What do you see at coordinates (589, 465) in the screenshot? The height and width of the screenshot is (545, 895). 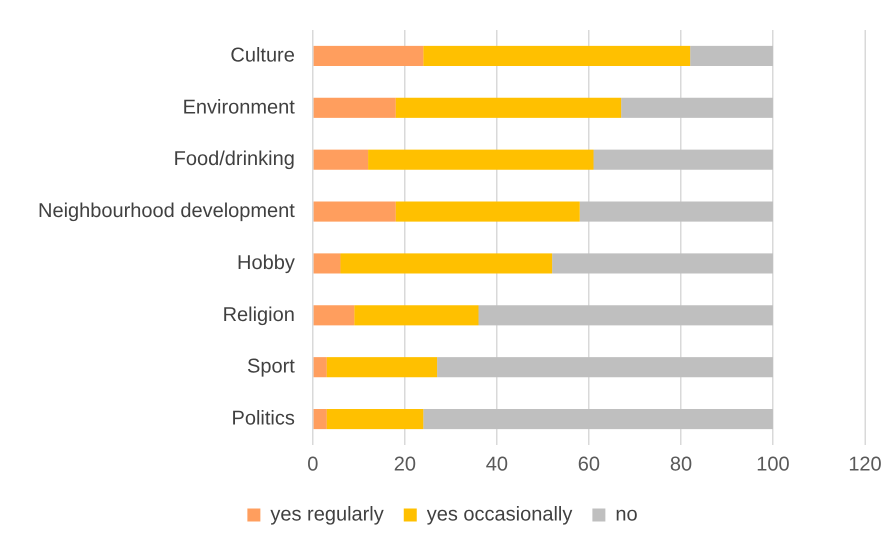 I see `x-tick-label: 60` at bounding box center [589, 465].